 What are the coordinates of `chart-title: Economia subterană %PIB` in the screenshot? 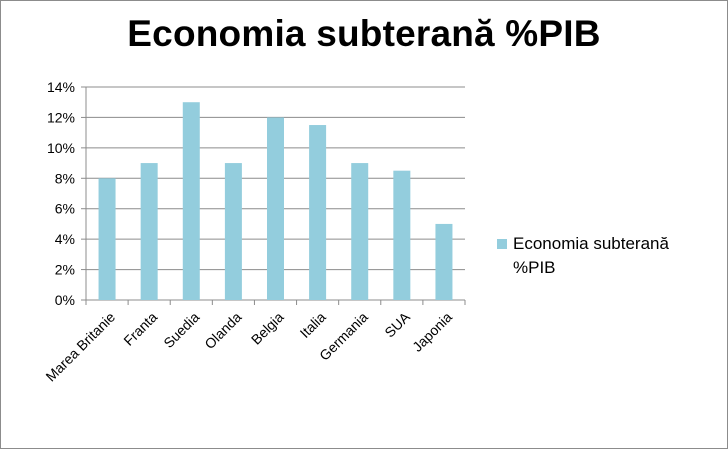 It's located at (364, 33).